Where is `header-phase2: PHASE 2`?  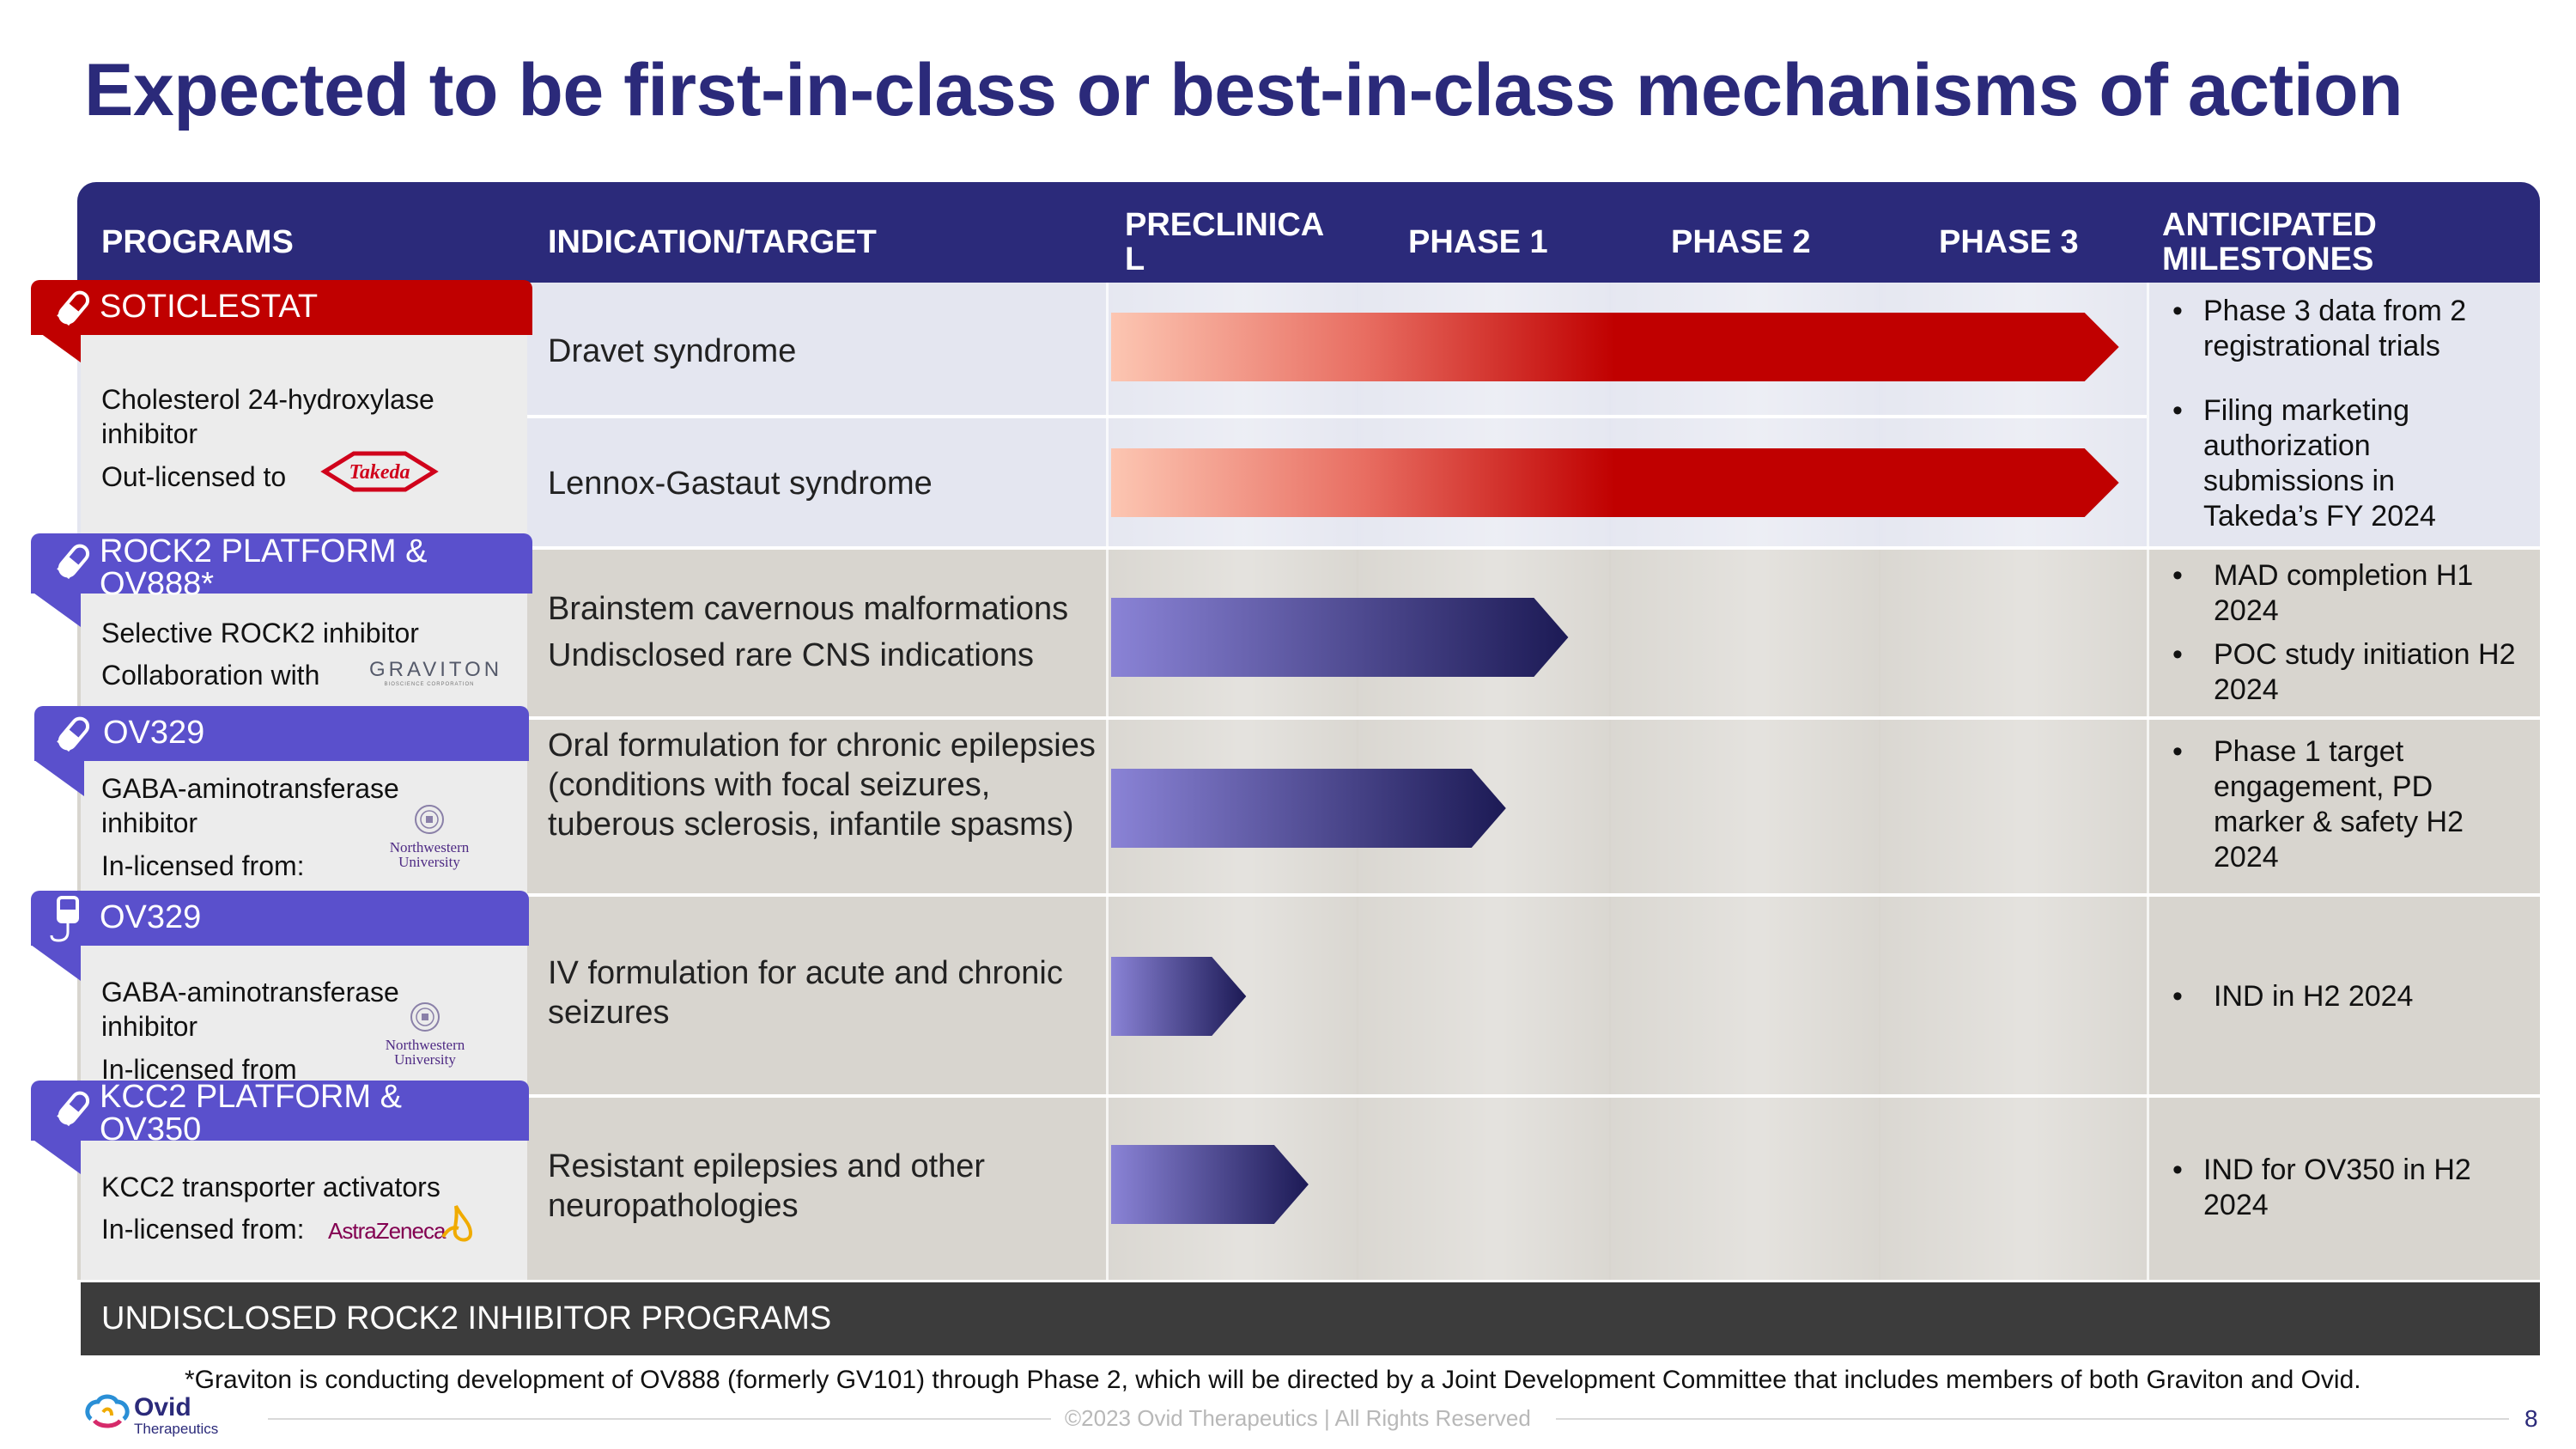 header-phase2: PHASE 2 is located at coordinates (1741, 242).